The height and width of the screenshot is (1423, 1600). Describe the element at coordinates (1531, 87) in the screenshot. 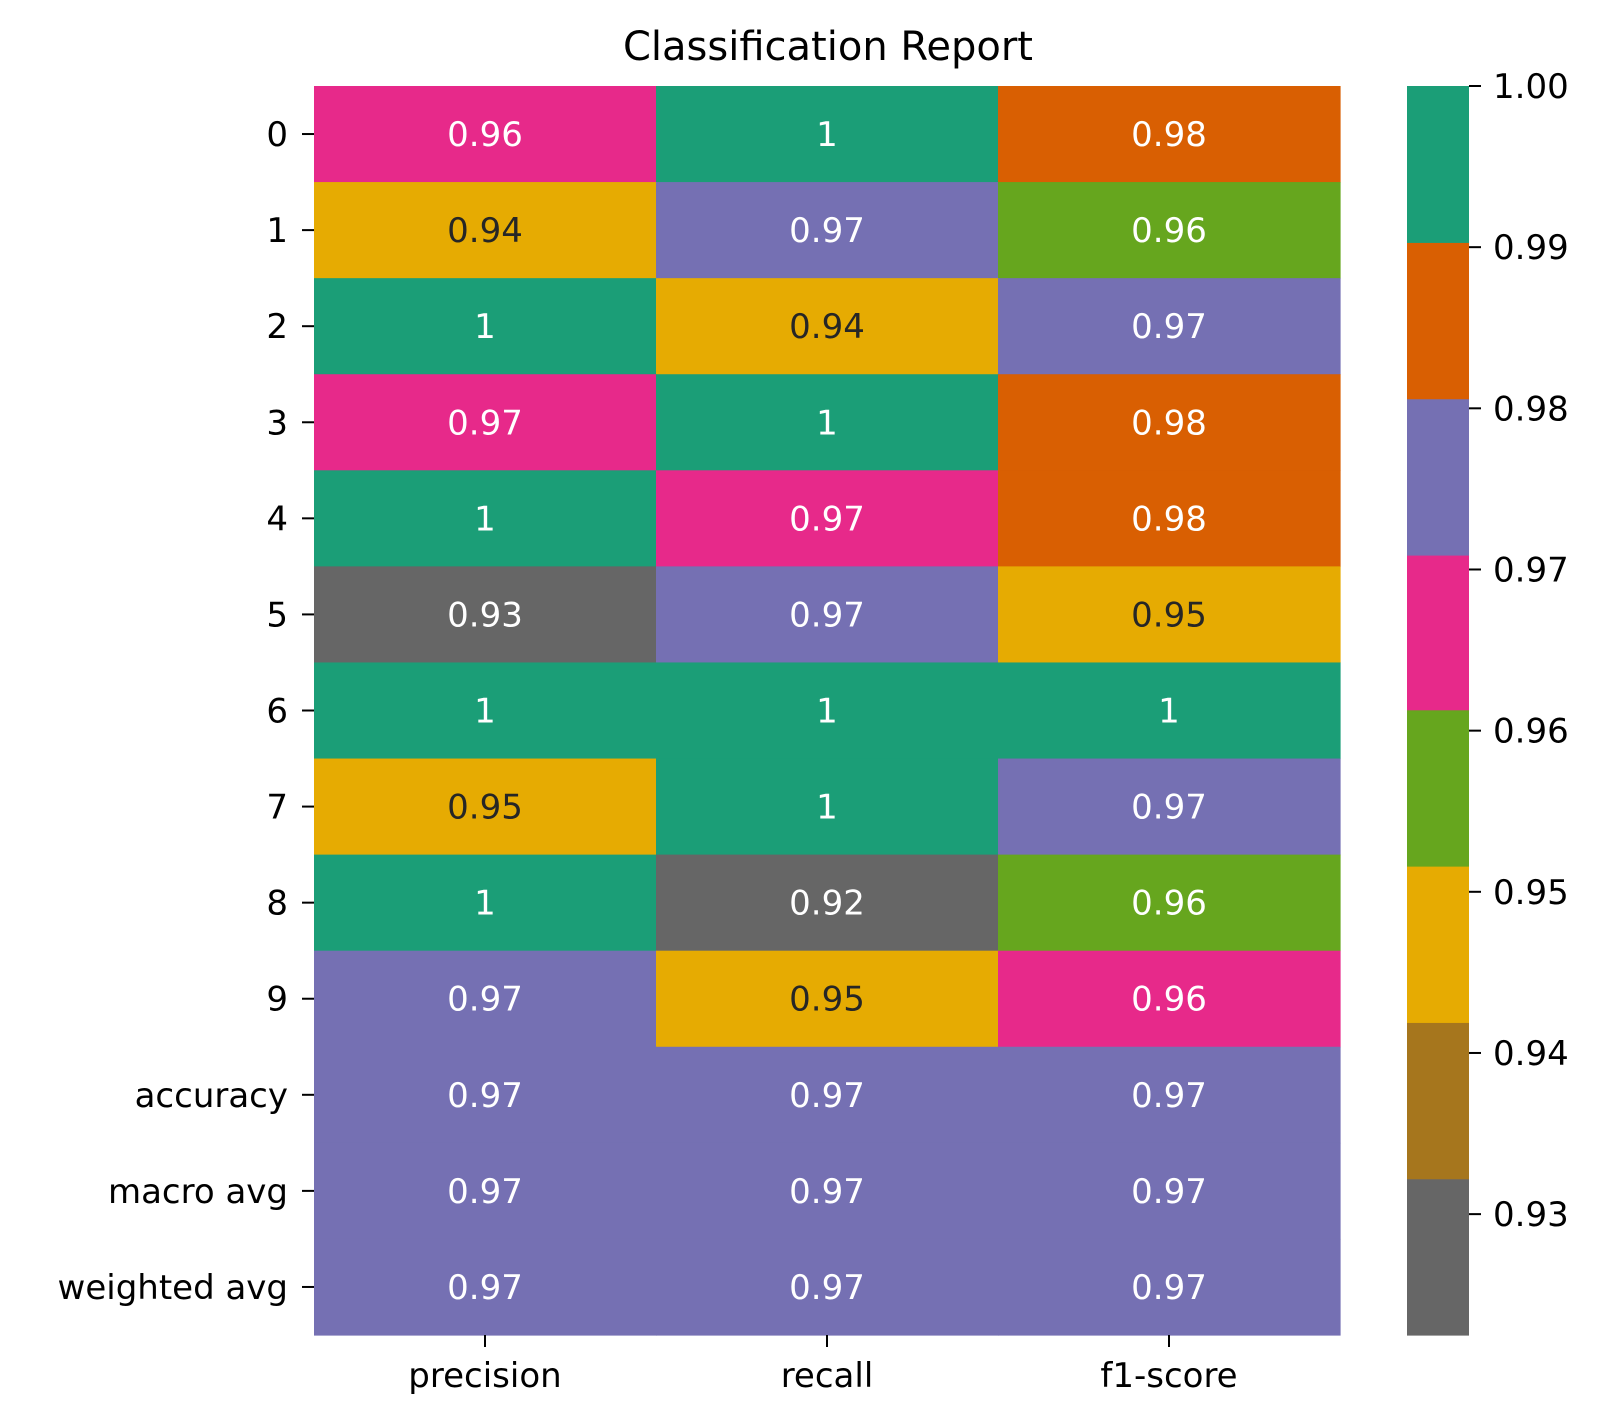

I see `colorbar-tick-label: 1.00` at that location.